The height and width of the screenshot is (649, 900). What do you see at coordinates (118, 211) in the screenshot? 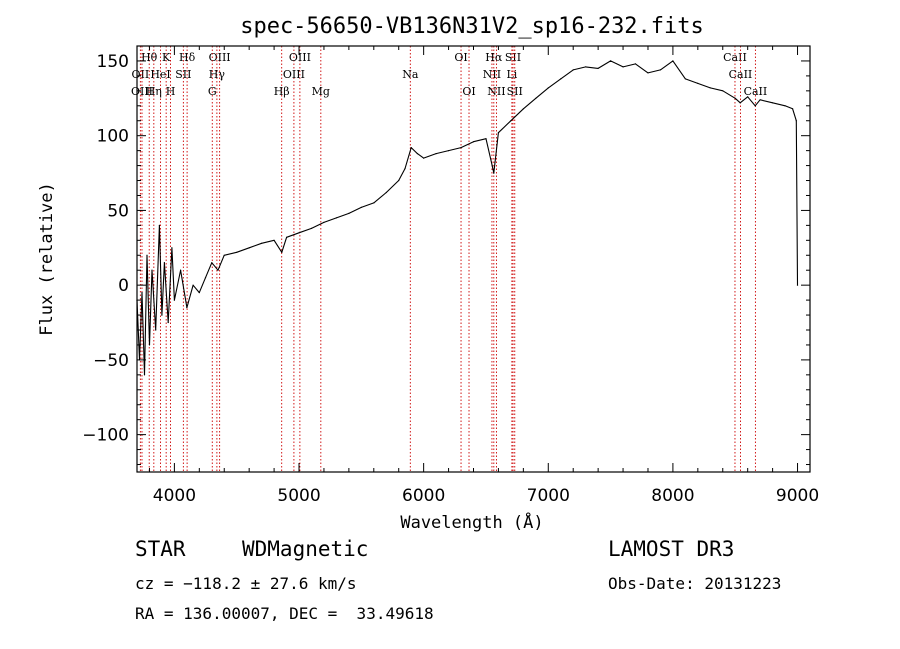
I see `y-tick-label: 50` at bounding box center [118, 211].